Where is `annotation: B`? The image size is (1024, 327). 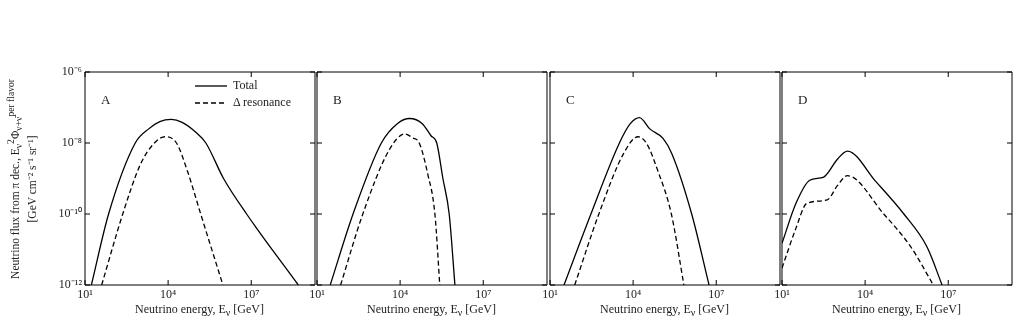
annotation: B is located at coordinates (337, 99).